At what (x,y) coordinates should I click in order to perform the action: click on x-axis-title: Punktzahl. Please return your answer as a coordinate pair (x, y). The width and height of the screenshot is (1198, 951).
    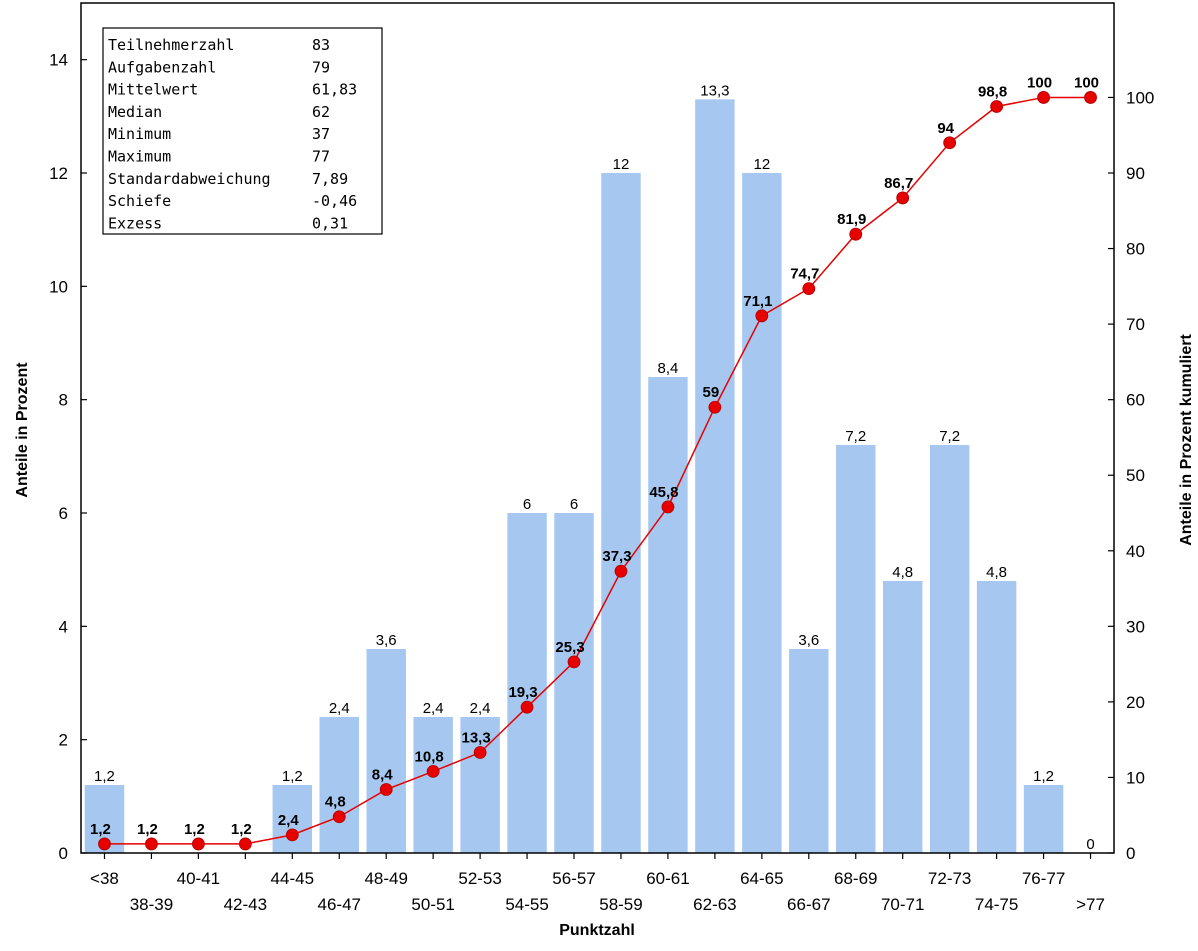
    Looking at the image, I should click on (597, 930).